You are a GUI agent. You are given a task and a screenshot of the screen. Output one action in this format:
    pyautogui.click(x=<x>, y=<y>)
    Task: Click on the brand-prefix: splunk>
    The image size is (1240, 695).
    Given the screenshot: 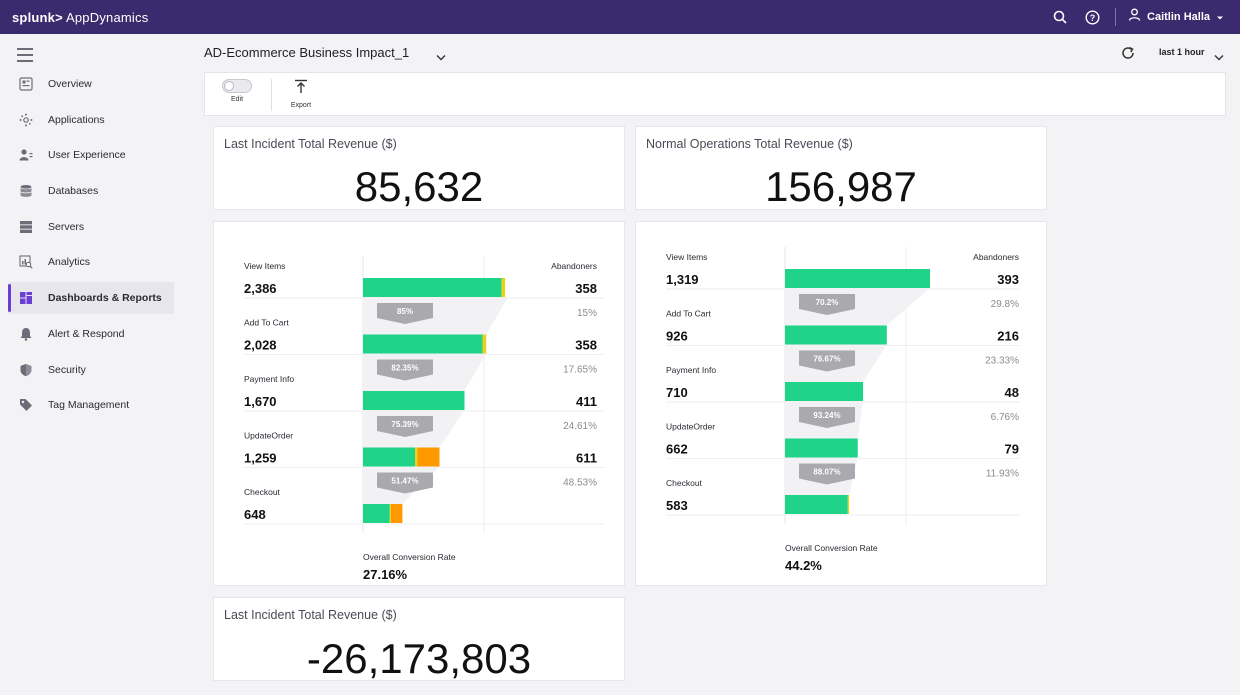 What is the action you would take?
    pyautogui.click(x=37, y=17)
    